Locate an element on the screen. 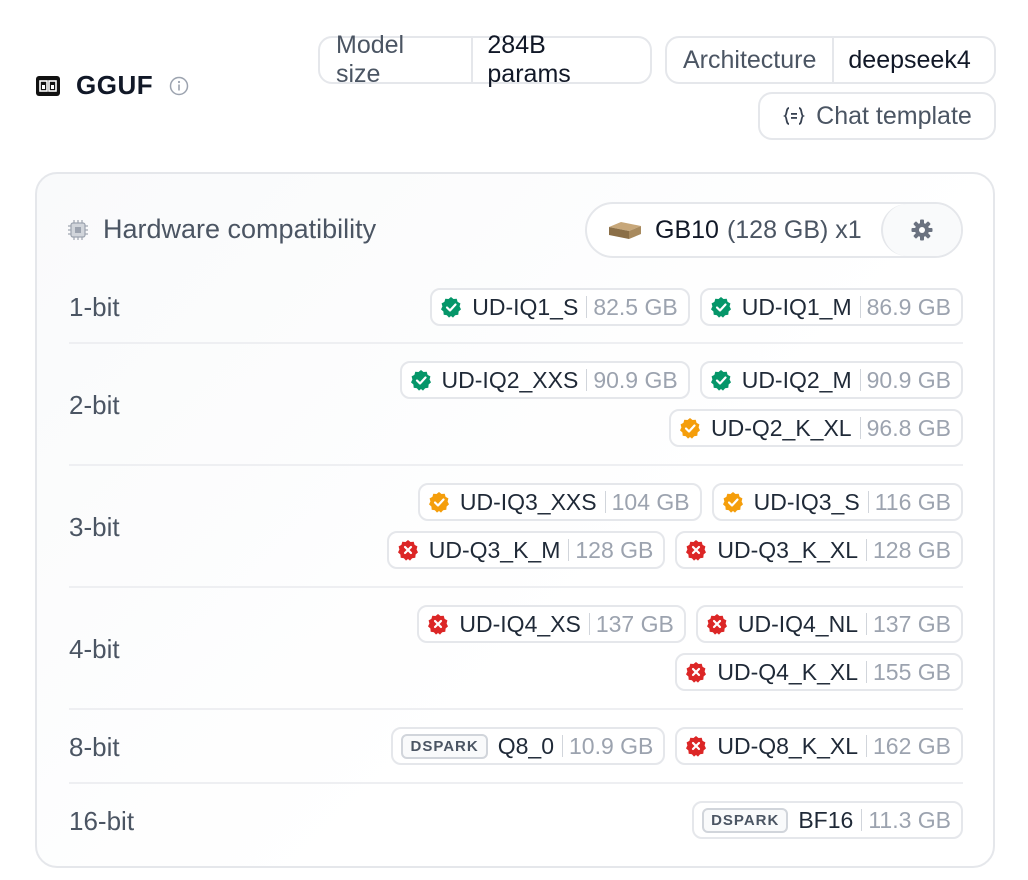  quant-file-chip: UD-Q3_K_XL 128 GB is located at coordinates (819, 550).